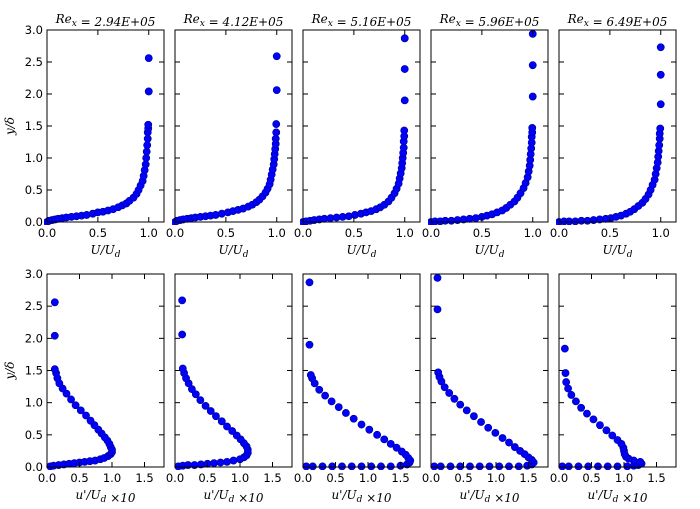  Describe the element at coordinates (233, 20) in the screenshot. I see `panel-title: Rex = 4.12E+05` at that location.